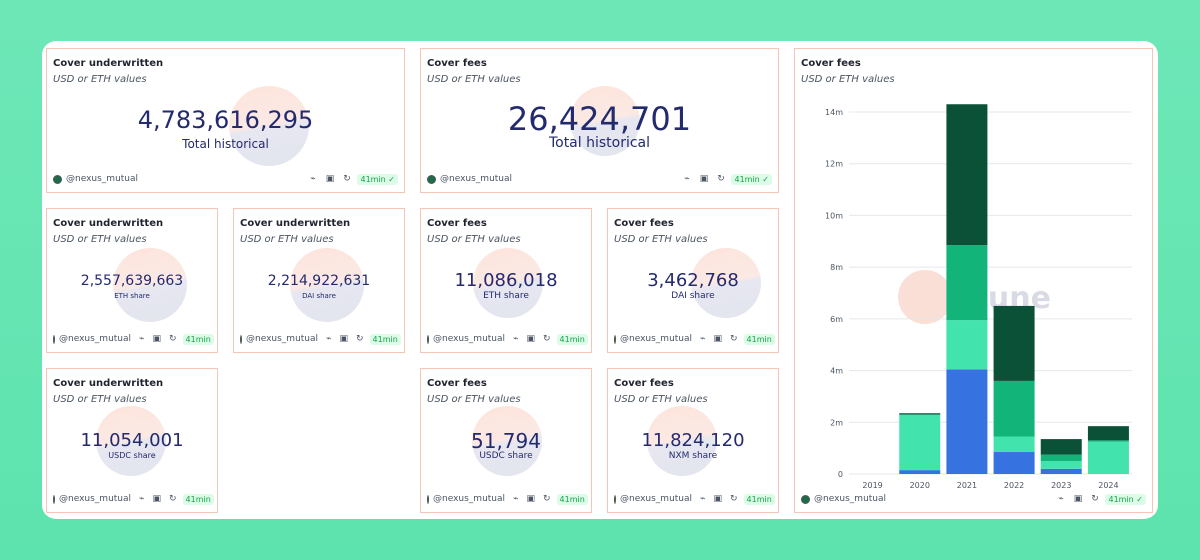  Describe the element at coordinates (834, 164) in the screenshot. I see `y-tick-label: 12m` at that location.